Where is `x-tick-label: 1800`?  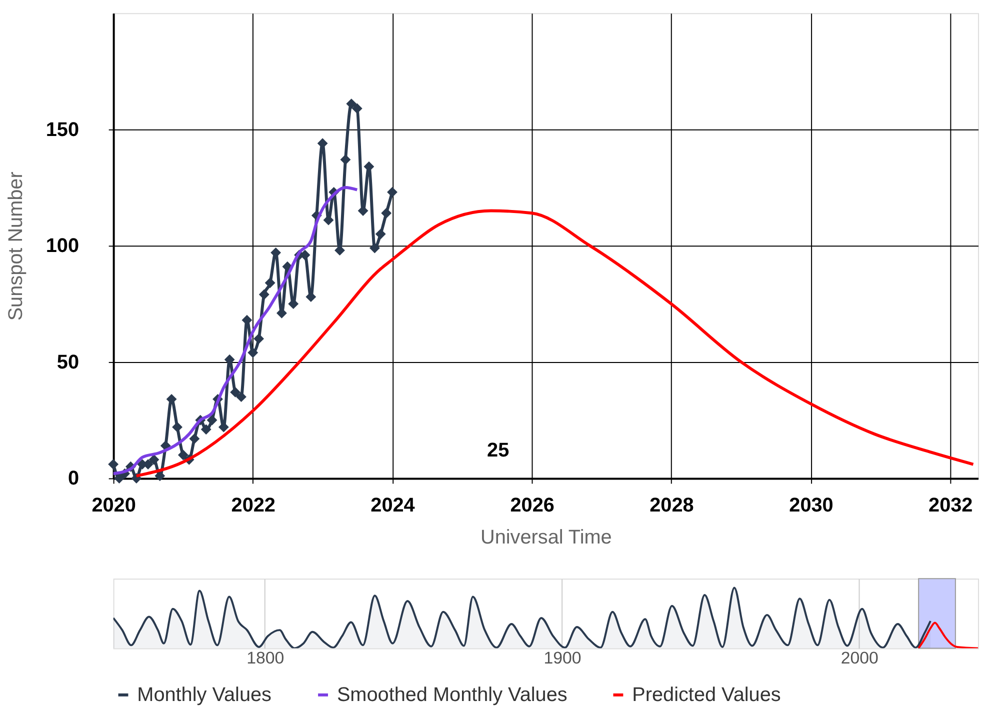
x-tick-label: 1800 is located at coordinates (265, 658).